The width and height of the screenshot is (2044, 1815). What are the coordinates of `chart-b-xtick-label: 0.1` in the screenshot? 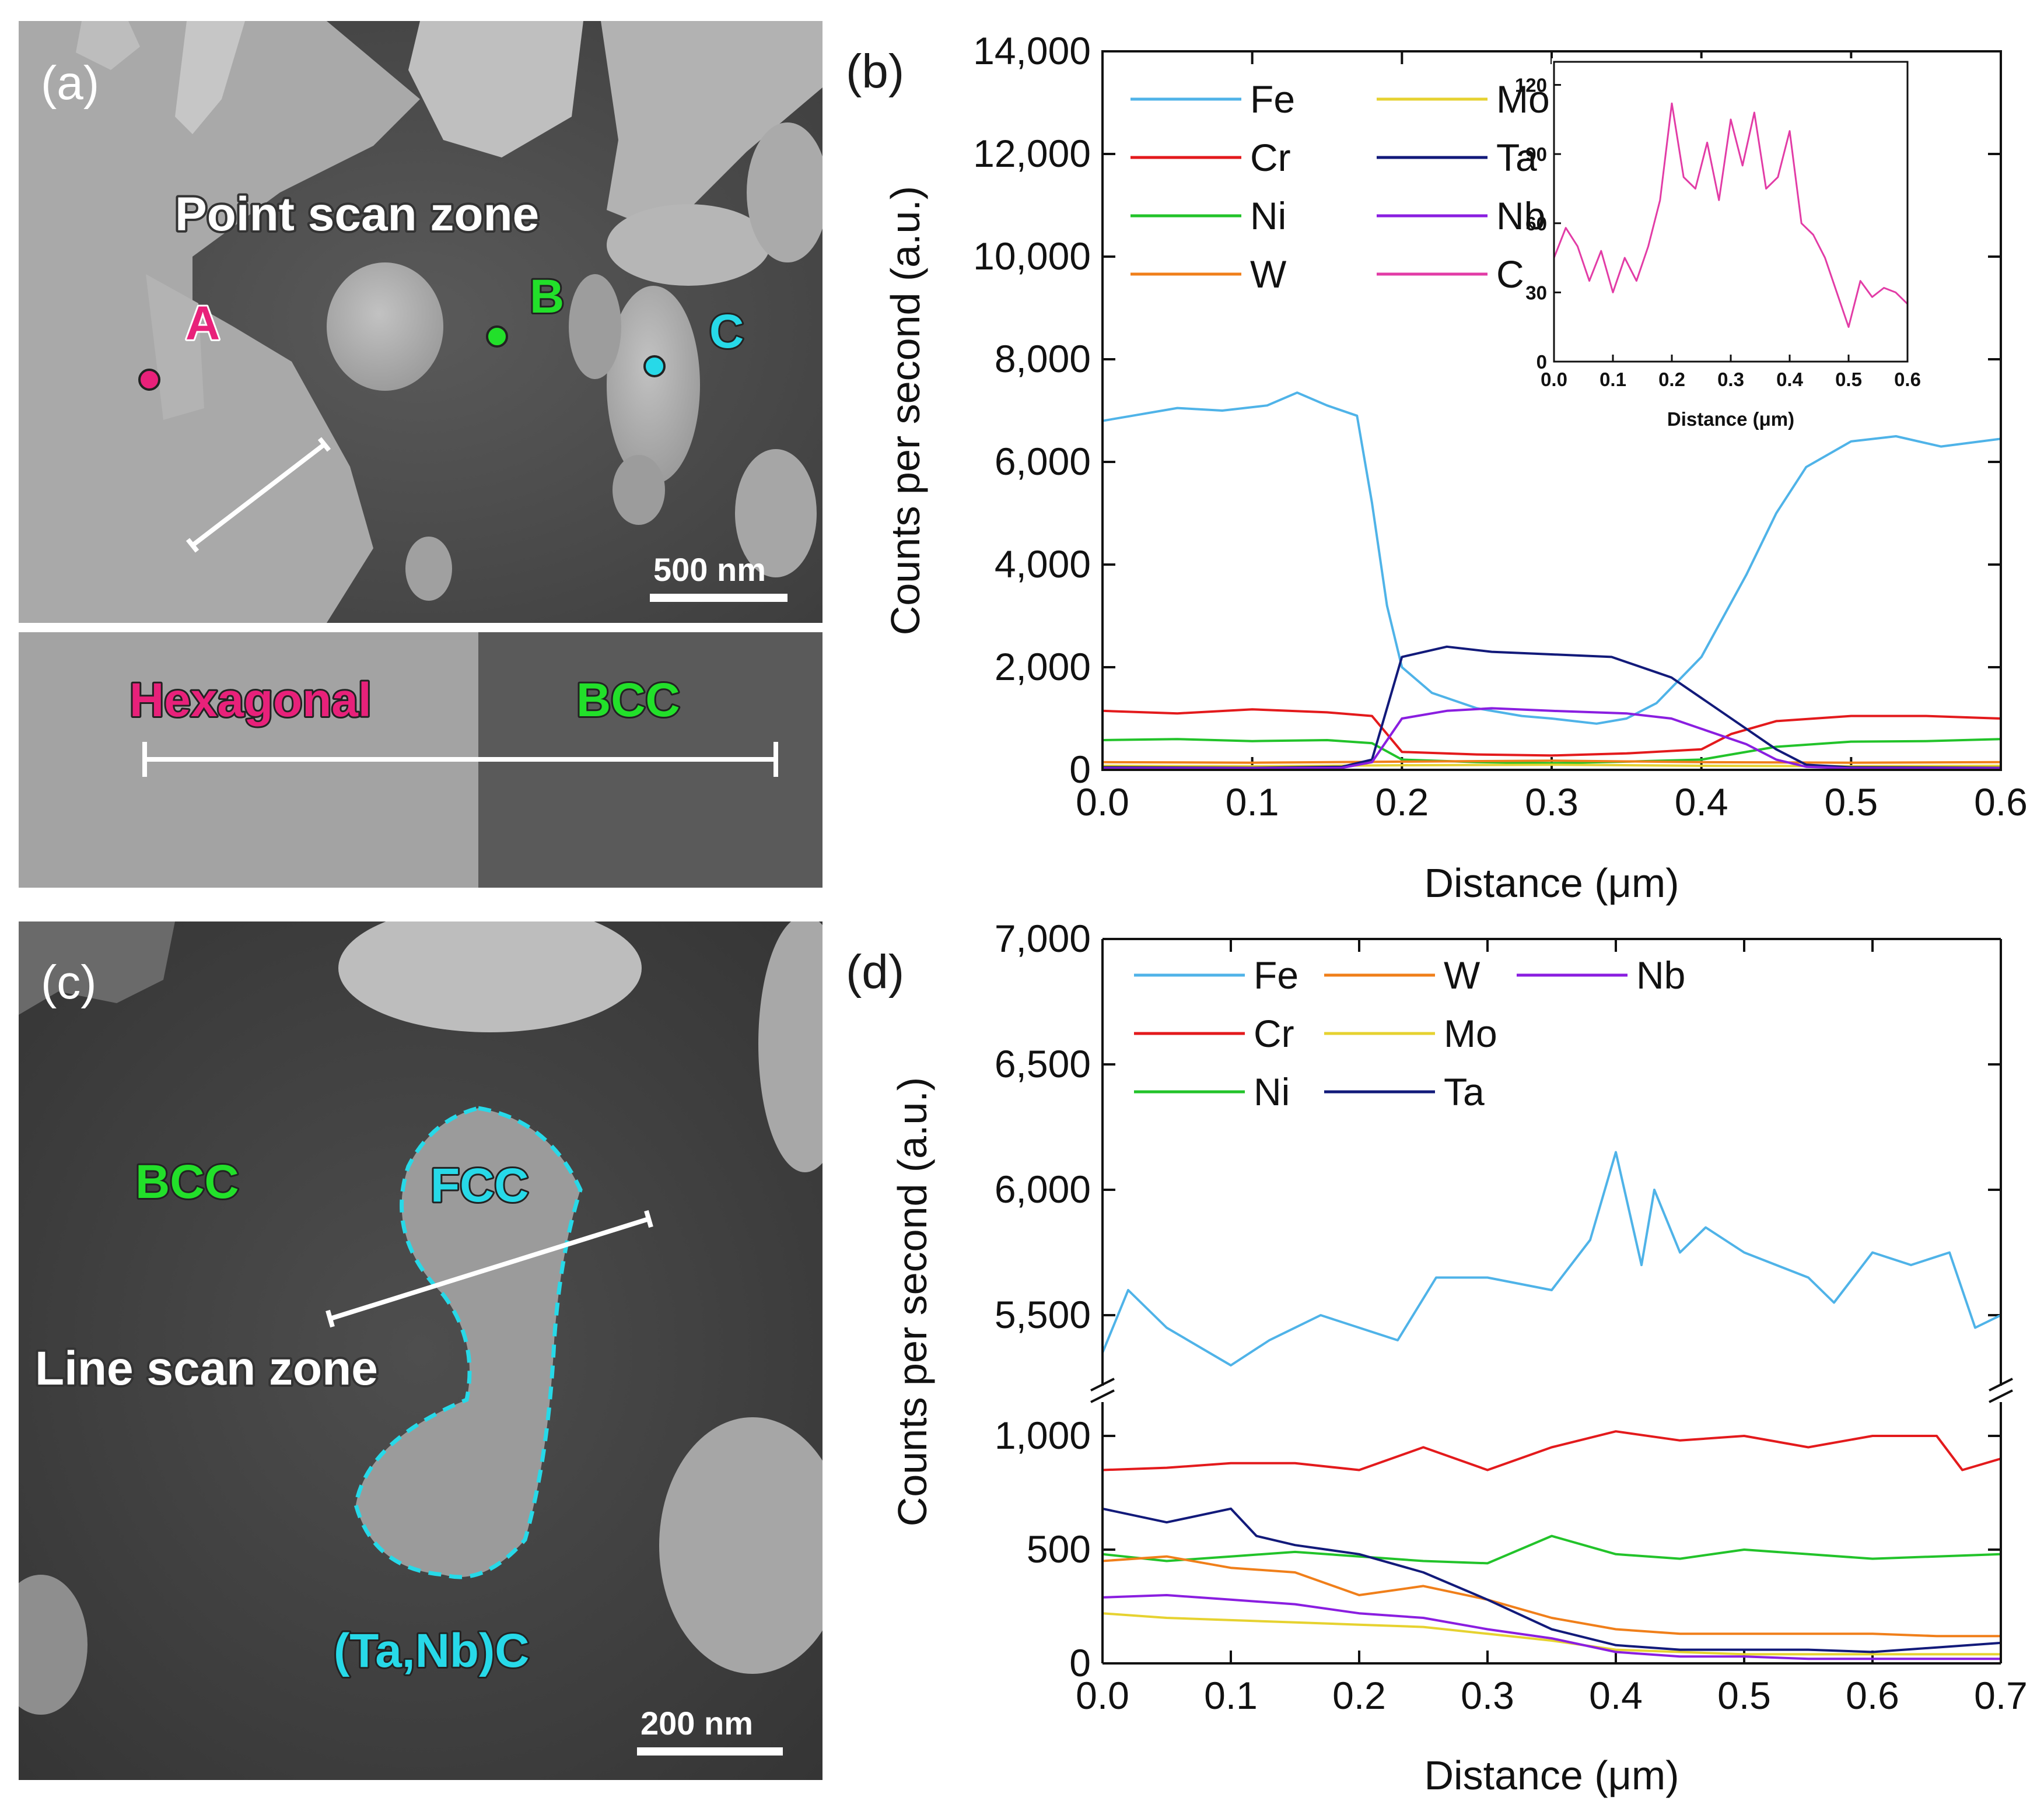 It's located at (1252, 802).